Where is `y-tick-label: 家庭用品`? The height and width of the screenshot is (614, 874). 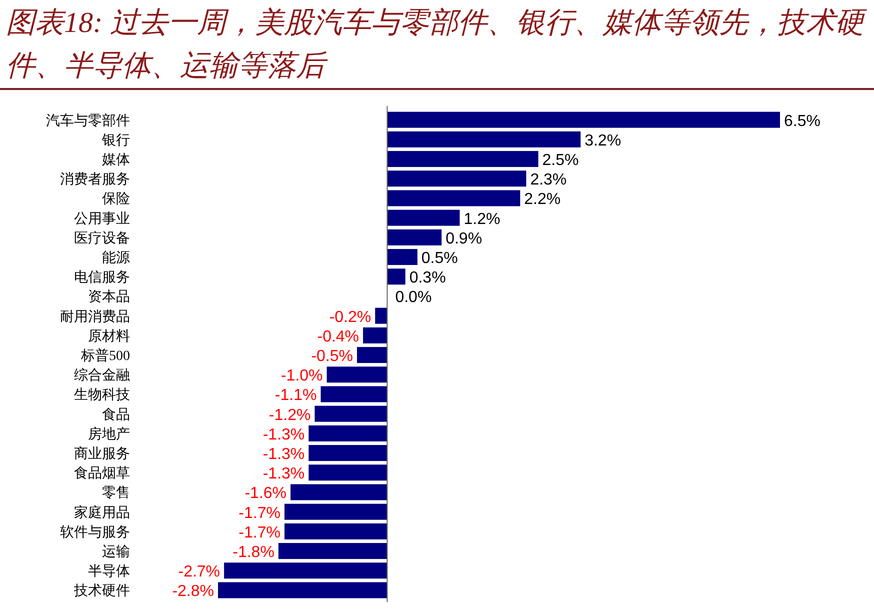
y-tick-label: 家庭用品 is located at coordinates (102, 512).